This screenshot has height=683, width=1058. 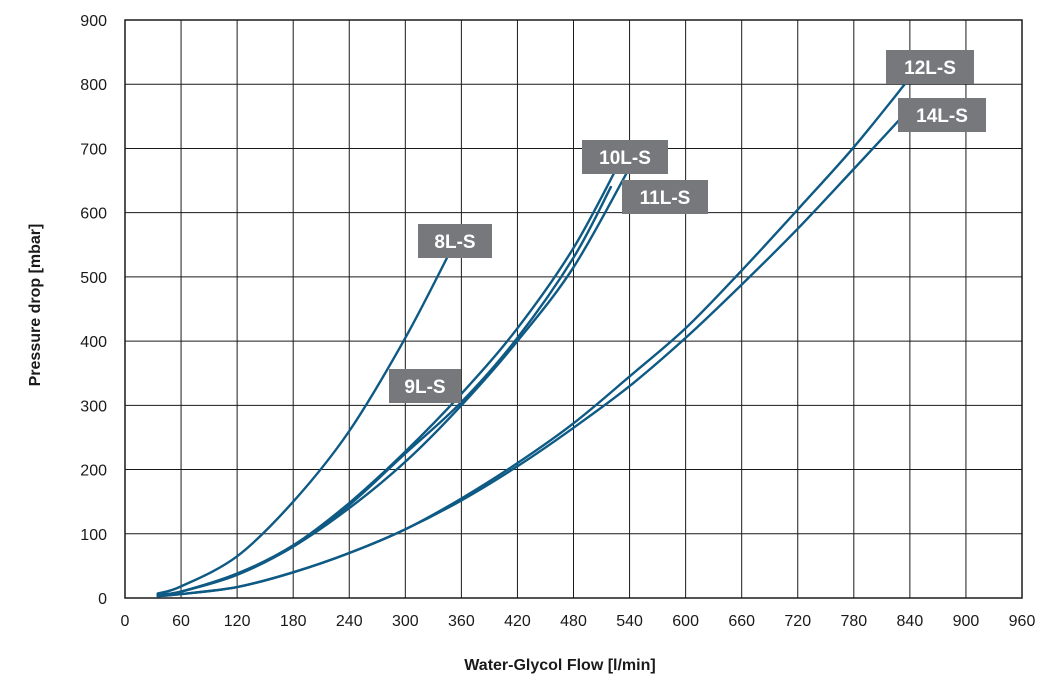 I want to click on y-tick-label: 400, so click(x=93, y=342).